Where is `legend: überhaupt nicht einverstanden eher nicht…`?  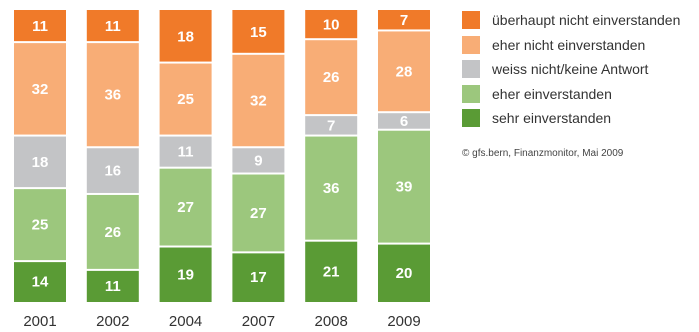
legend: überhaupt nicht einverstanden eher nicht… is located at coordinates (580, 69).